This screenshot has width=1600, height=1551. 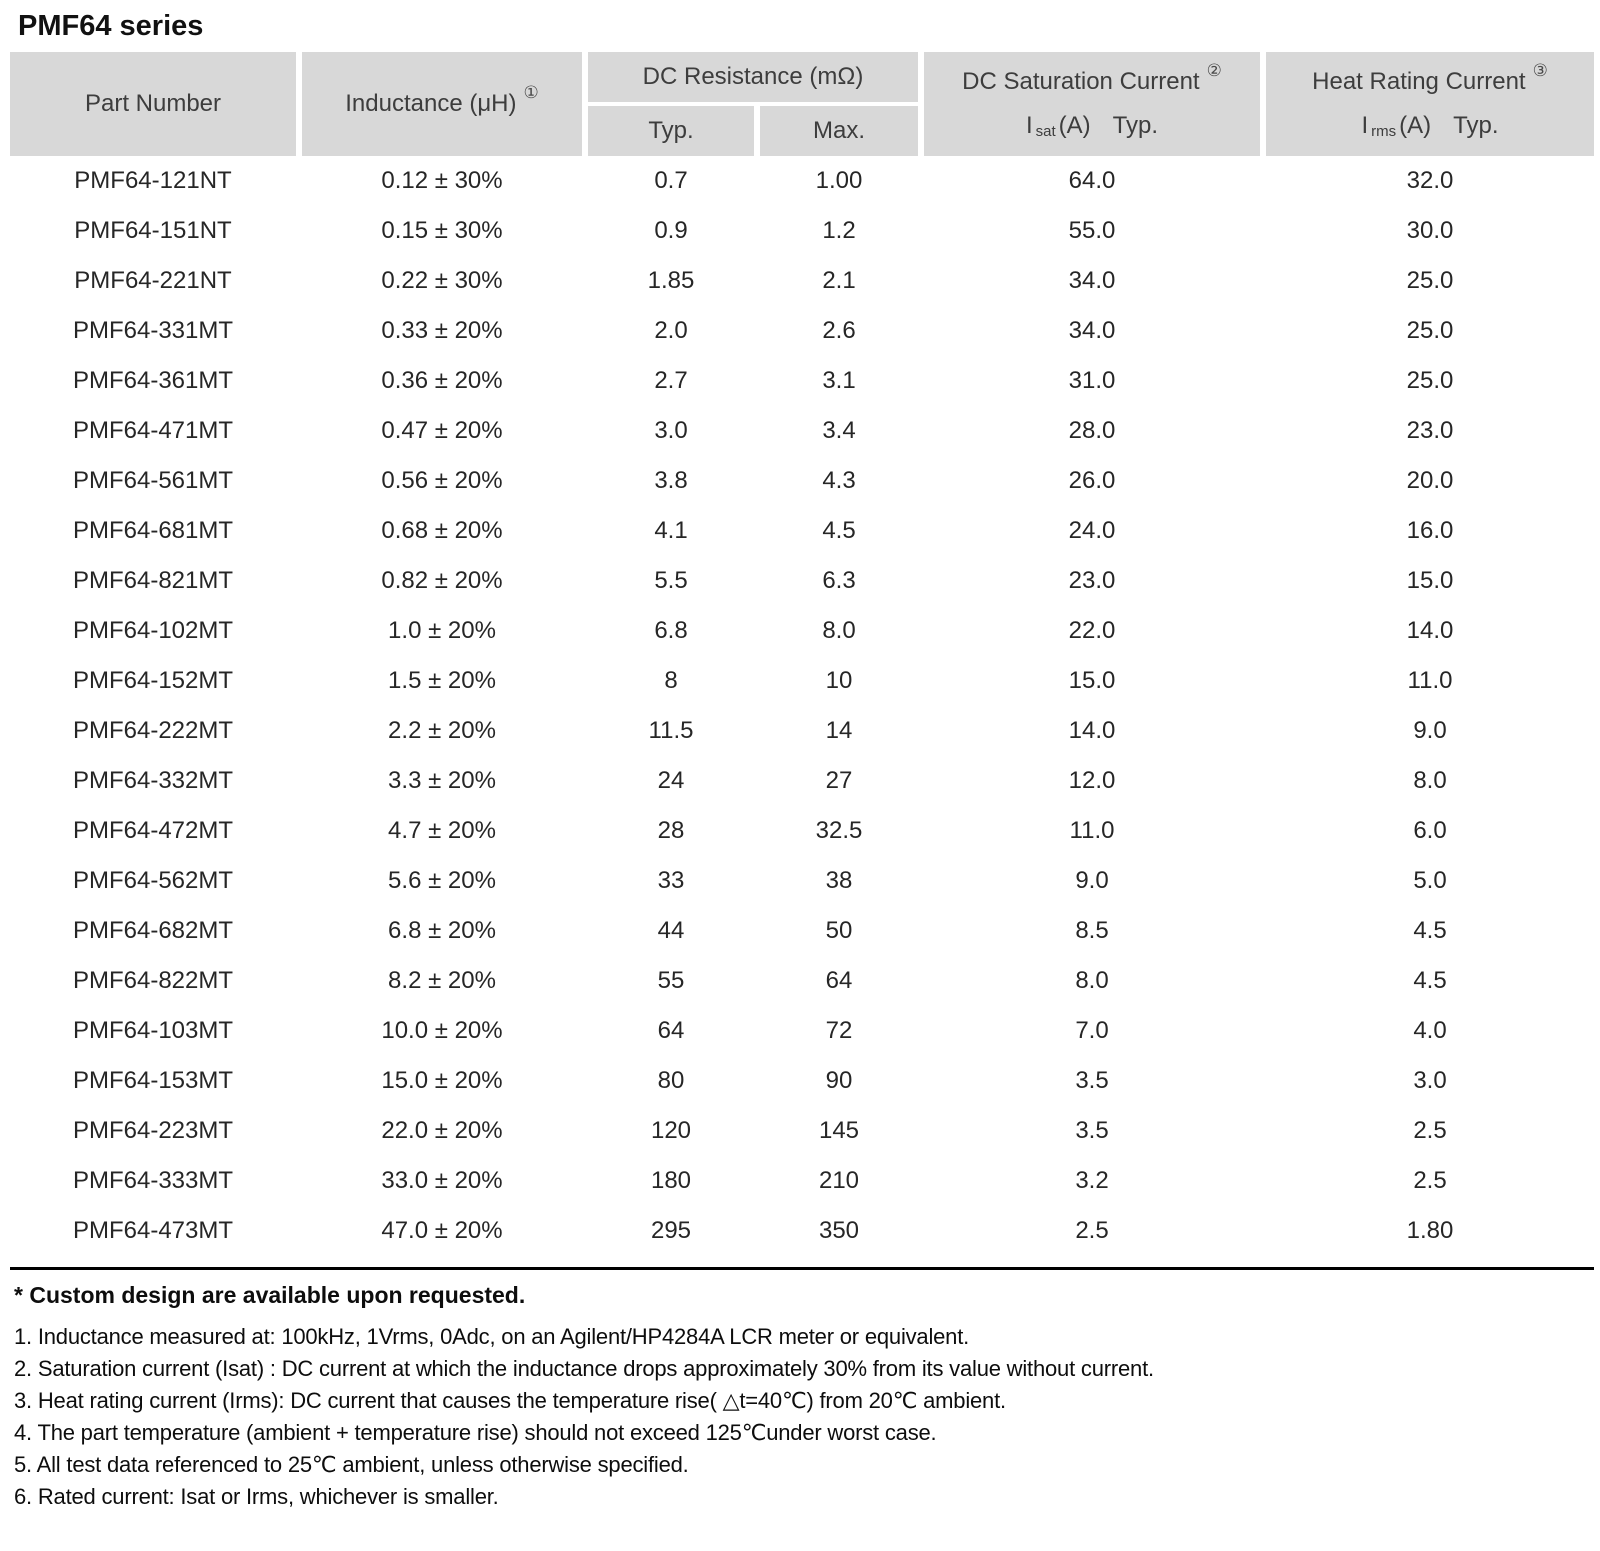 I want to click on table-cell: PMF64-121NT, so click(x=153, y=180).